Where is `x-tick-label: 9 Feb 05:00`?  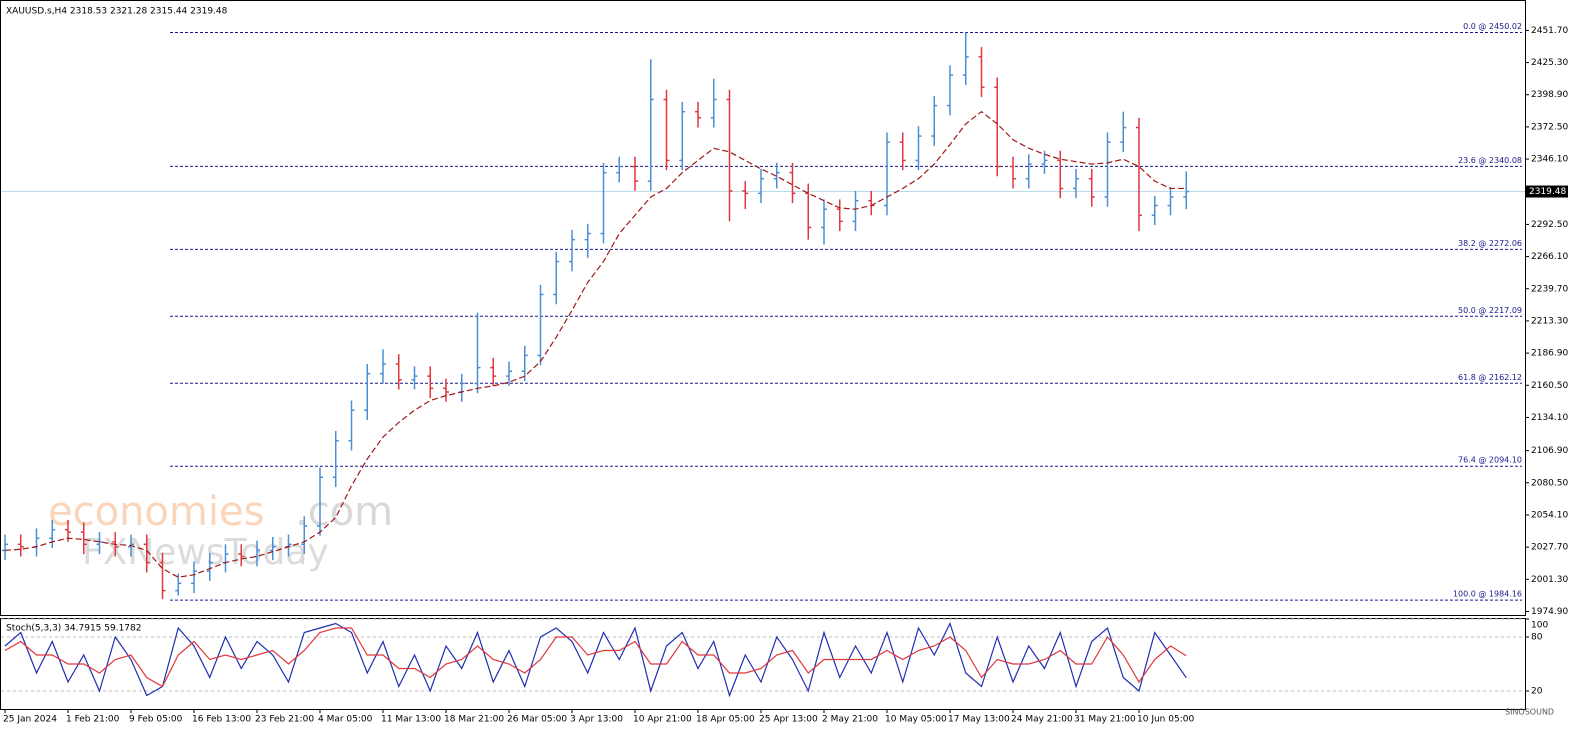 x-tick-label: 9 Feb 05:00 is located at coordinates (156, 720).